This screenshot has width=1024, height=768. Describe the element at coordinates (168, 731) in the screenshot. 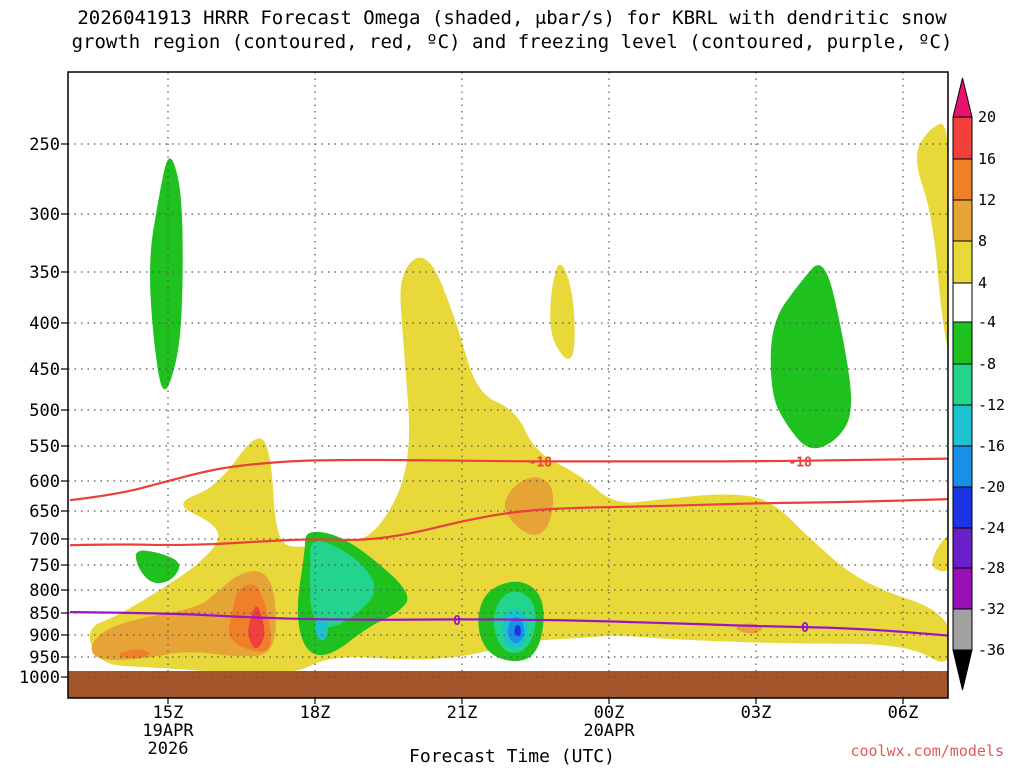

I see `x-tick-sublabel-15Z-0: 19APR` at that location.